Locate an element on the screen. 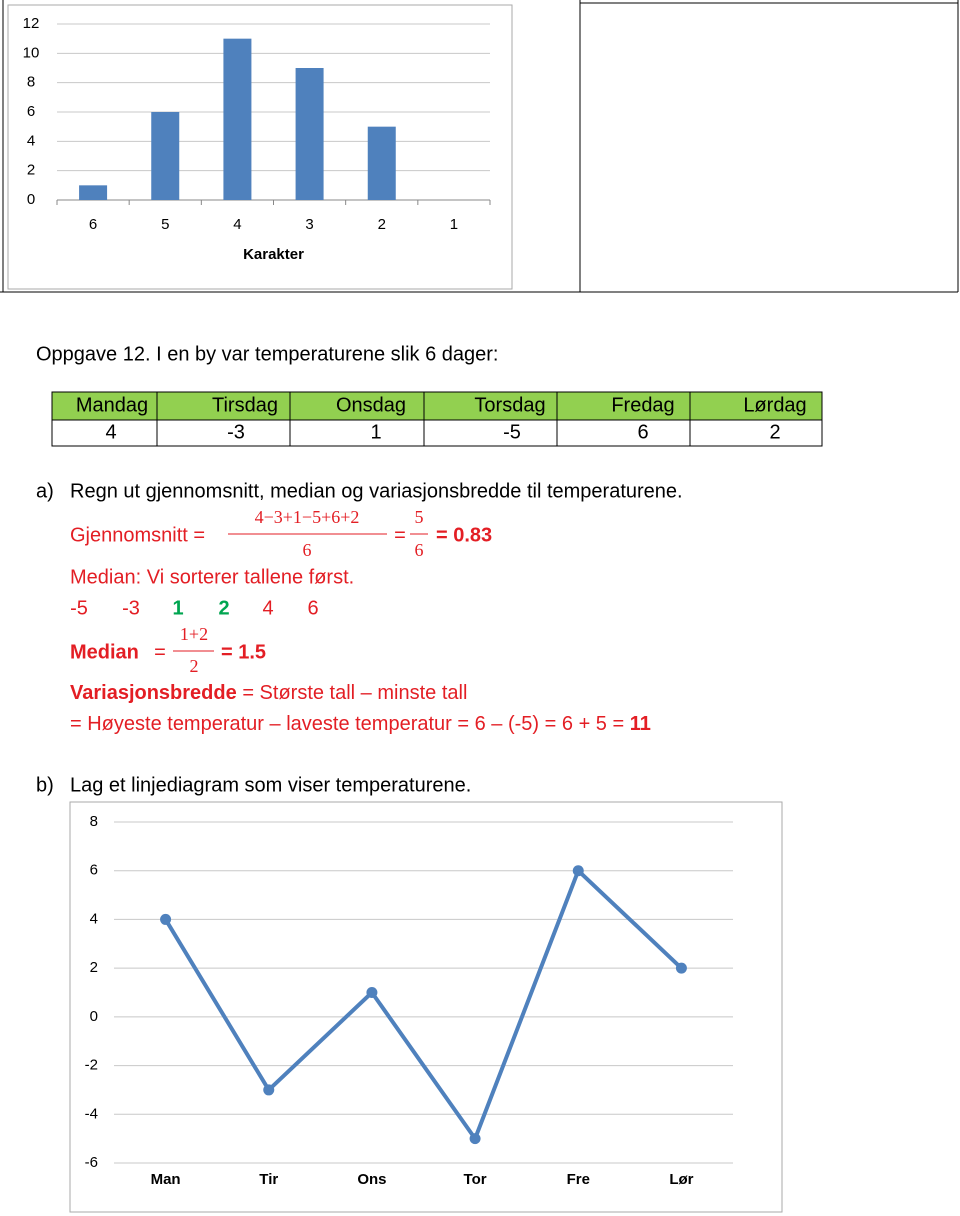 This screenshot has height=1216, width=960. x-tick-label: 5 is located at coordinates (165, 224).